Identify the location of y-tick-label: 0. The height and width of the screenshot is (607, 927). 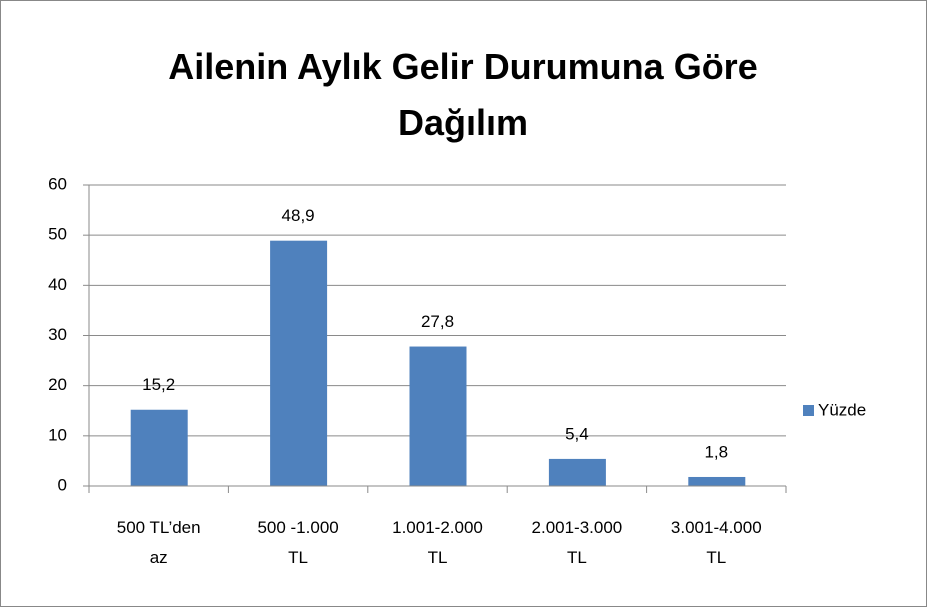
(62, 484).